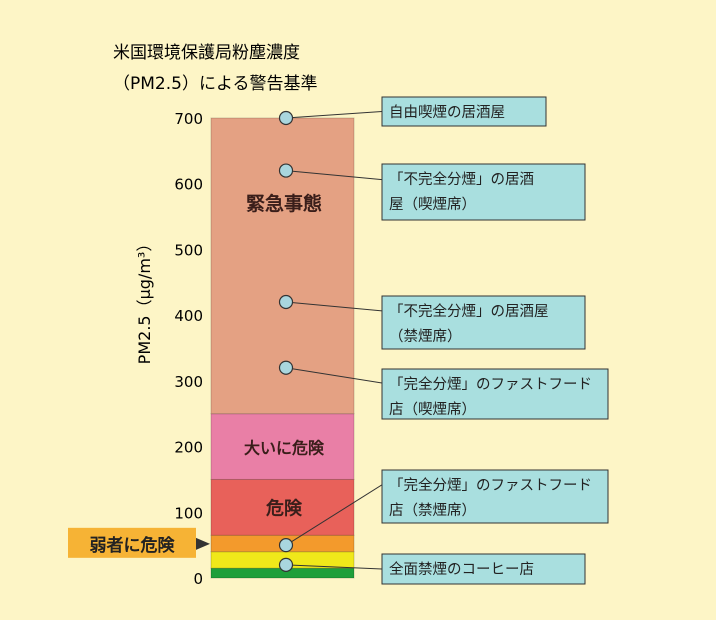 The width and height of the screenshot is (716, 620). What do you see at coordinates (203, 543) in the screenshot?
I see `side-label-arrow` at bounding box center [203, 543].